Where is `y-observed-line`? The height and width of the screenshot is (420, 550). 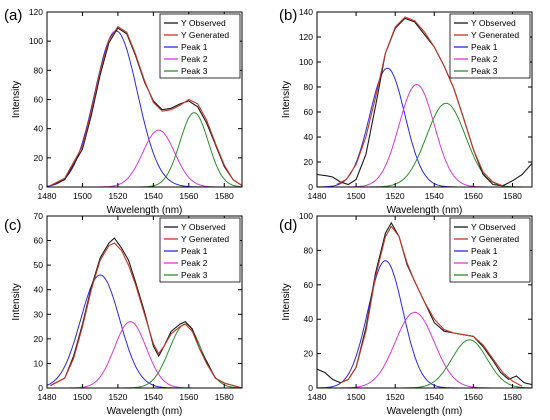 y-observed-line is located at coordinates (146, 312).